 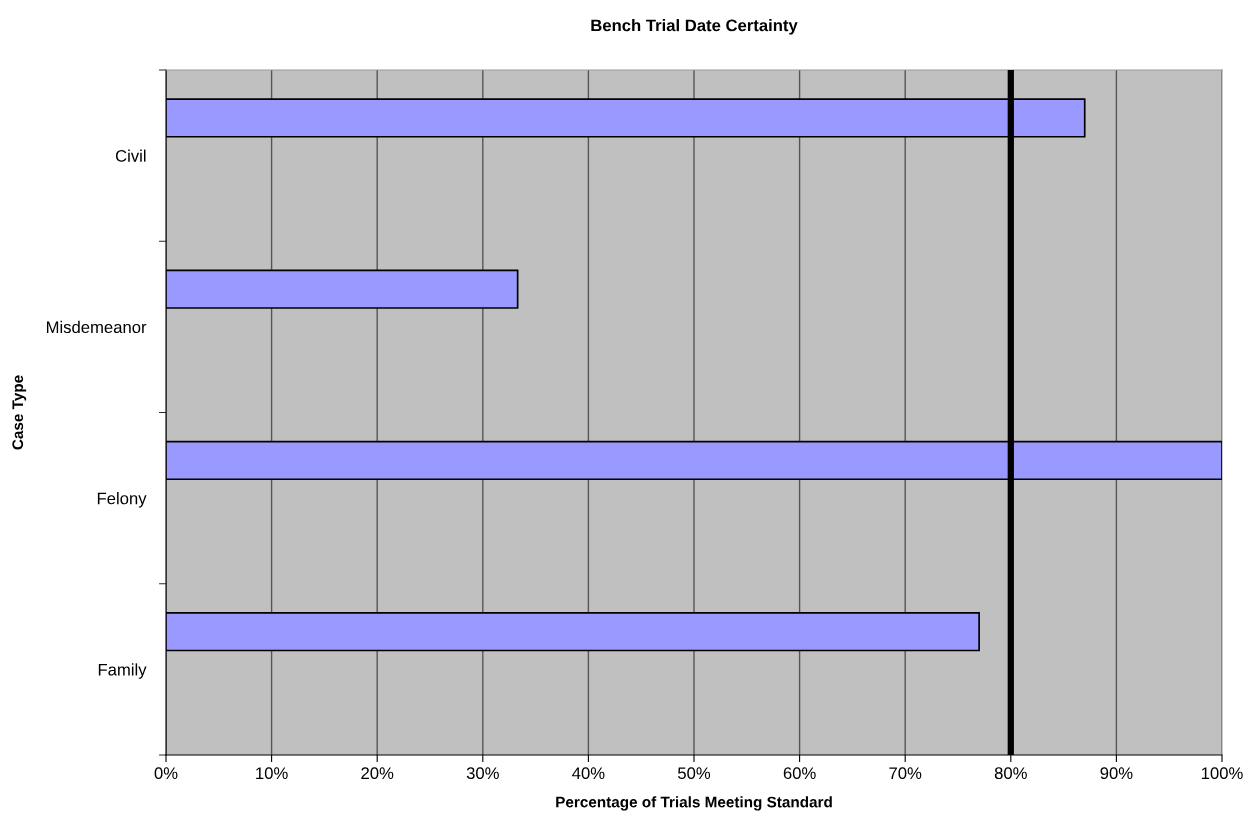 I want to click on y-tick-label: Misdemeanor, so click(x=96, y=327).